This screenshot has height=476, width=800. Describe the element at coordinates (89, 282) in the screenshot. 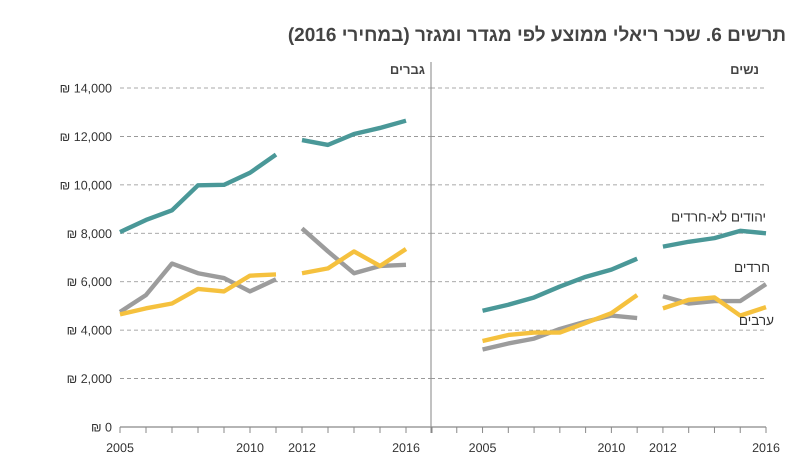

I see `y-tick-label: ₪ 6,000` at that location.